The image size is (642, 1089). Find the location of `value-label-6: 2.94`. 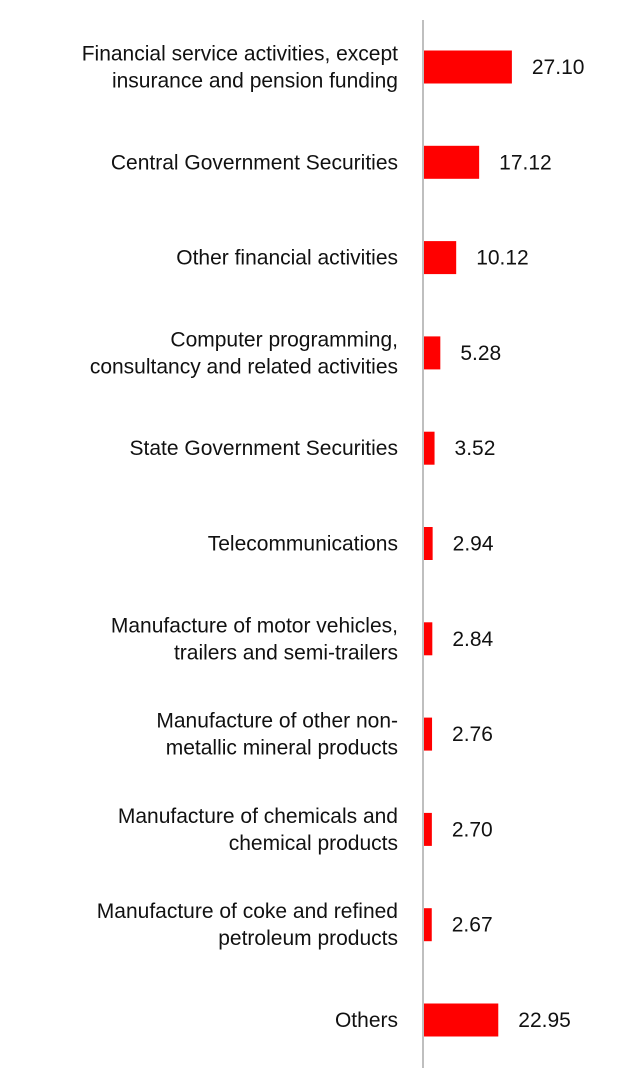

value-label-6: 2.94 is located at coordinates (473, 544).